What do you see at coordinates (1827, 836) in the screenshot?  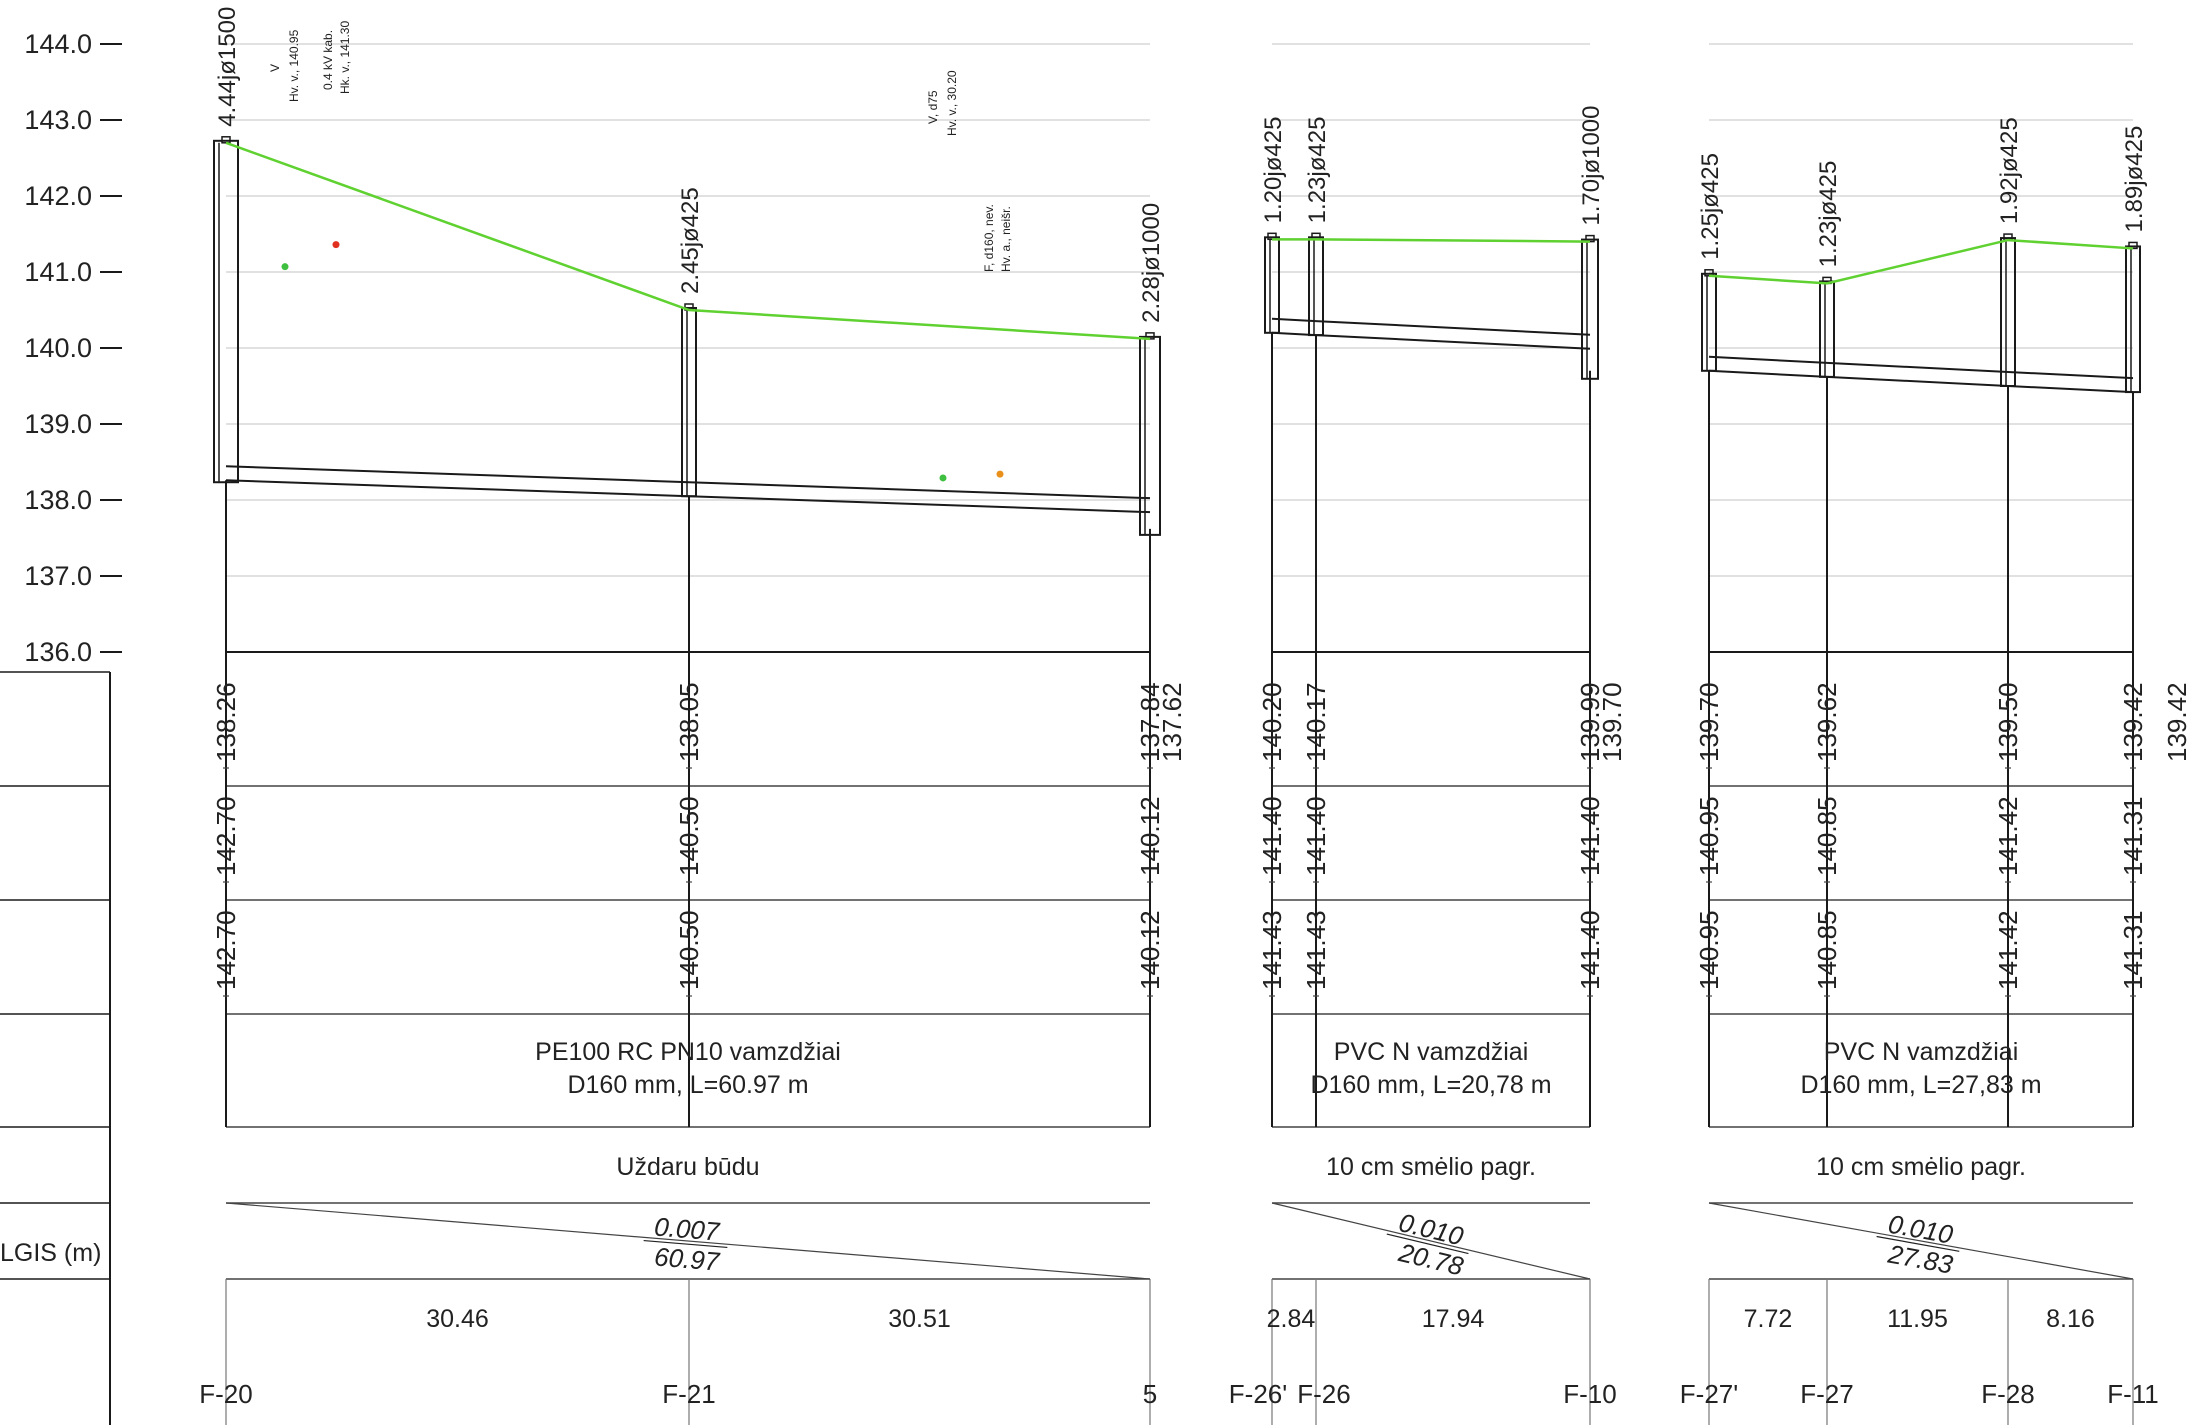 I see `ground-design-elevation: 140.85` at bounding box center [1827, 836].